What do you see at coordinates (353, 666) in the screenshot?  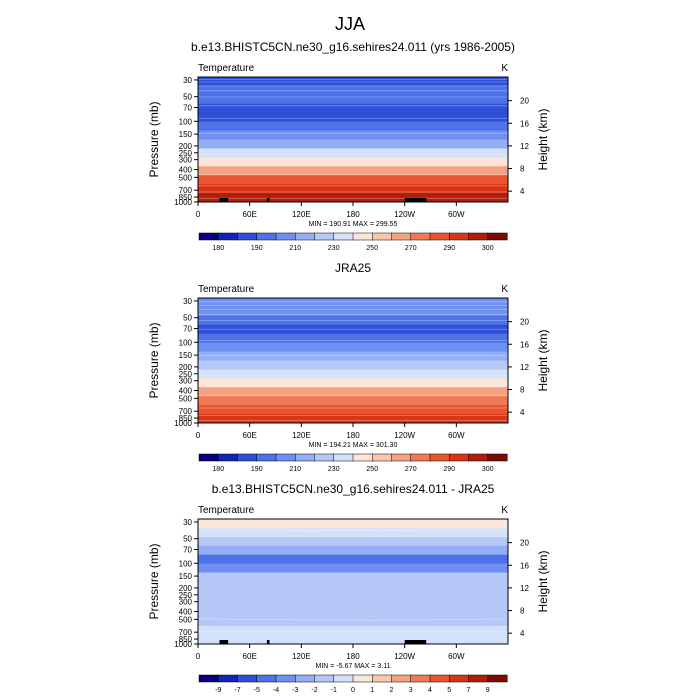 I see `stats-label: MIN = -5.67 MAX = 3.11` at bounding box center [353, 666].